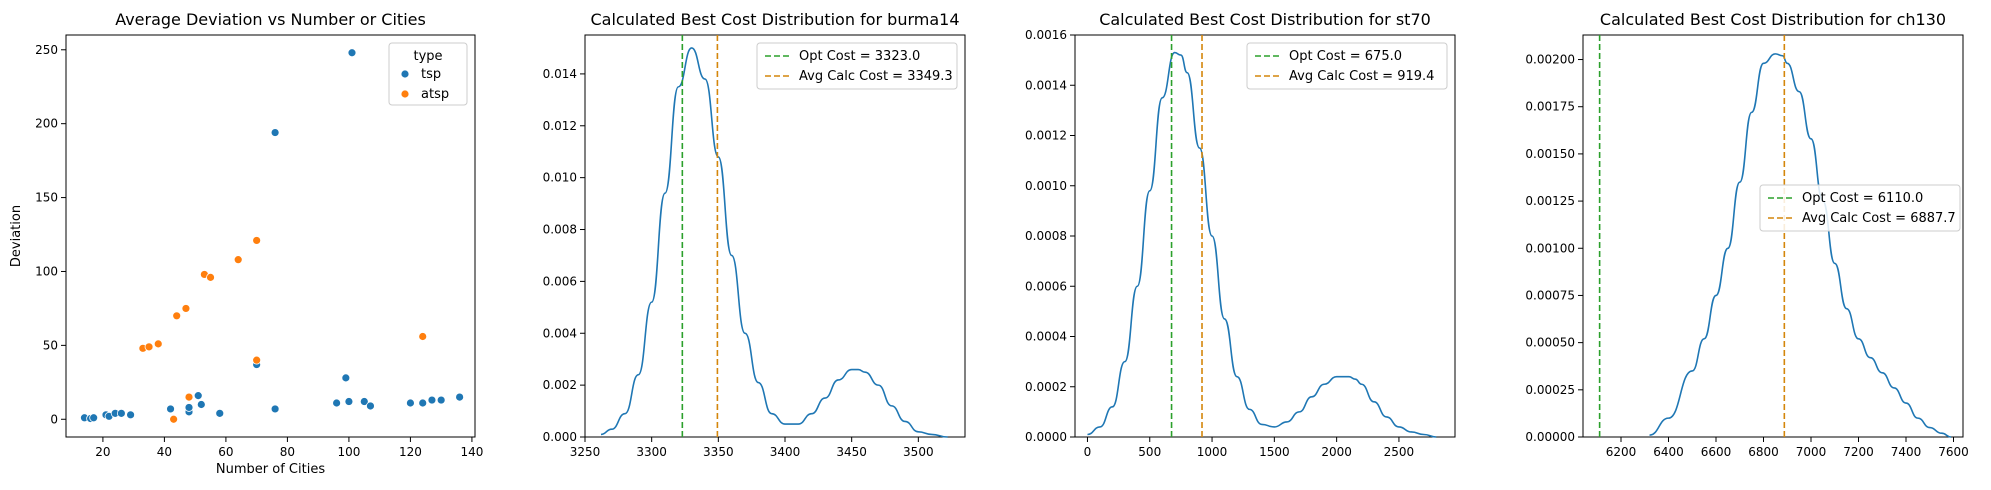 This screenshot has height=490, width=1991. I want to click on x-tick-label: 6800, so click(1763, 452).